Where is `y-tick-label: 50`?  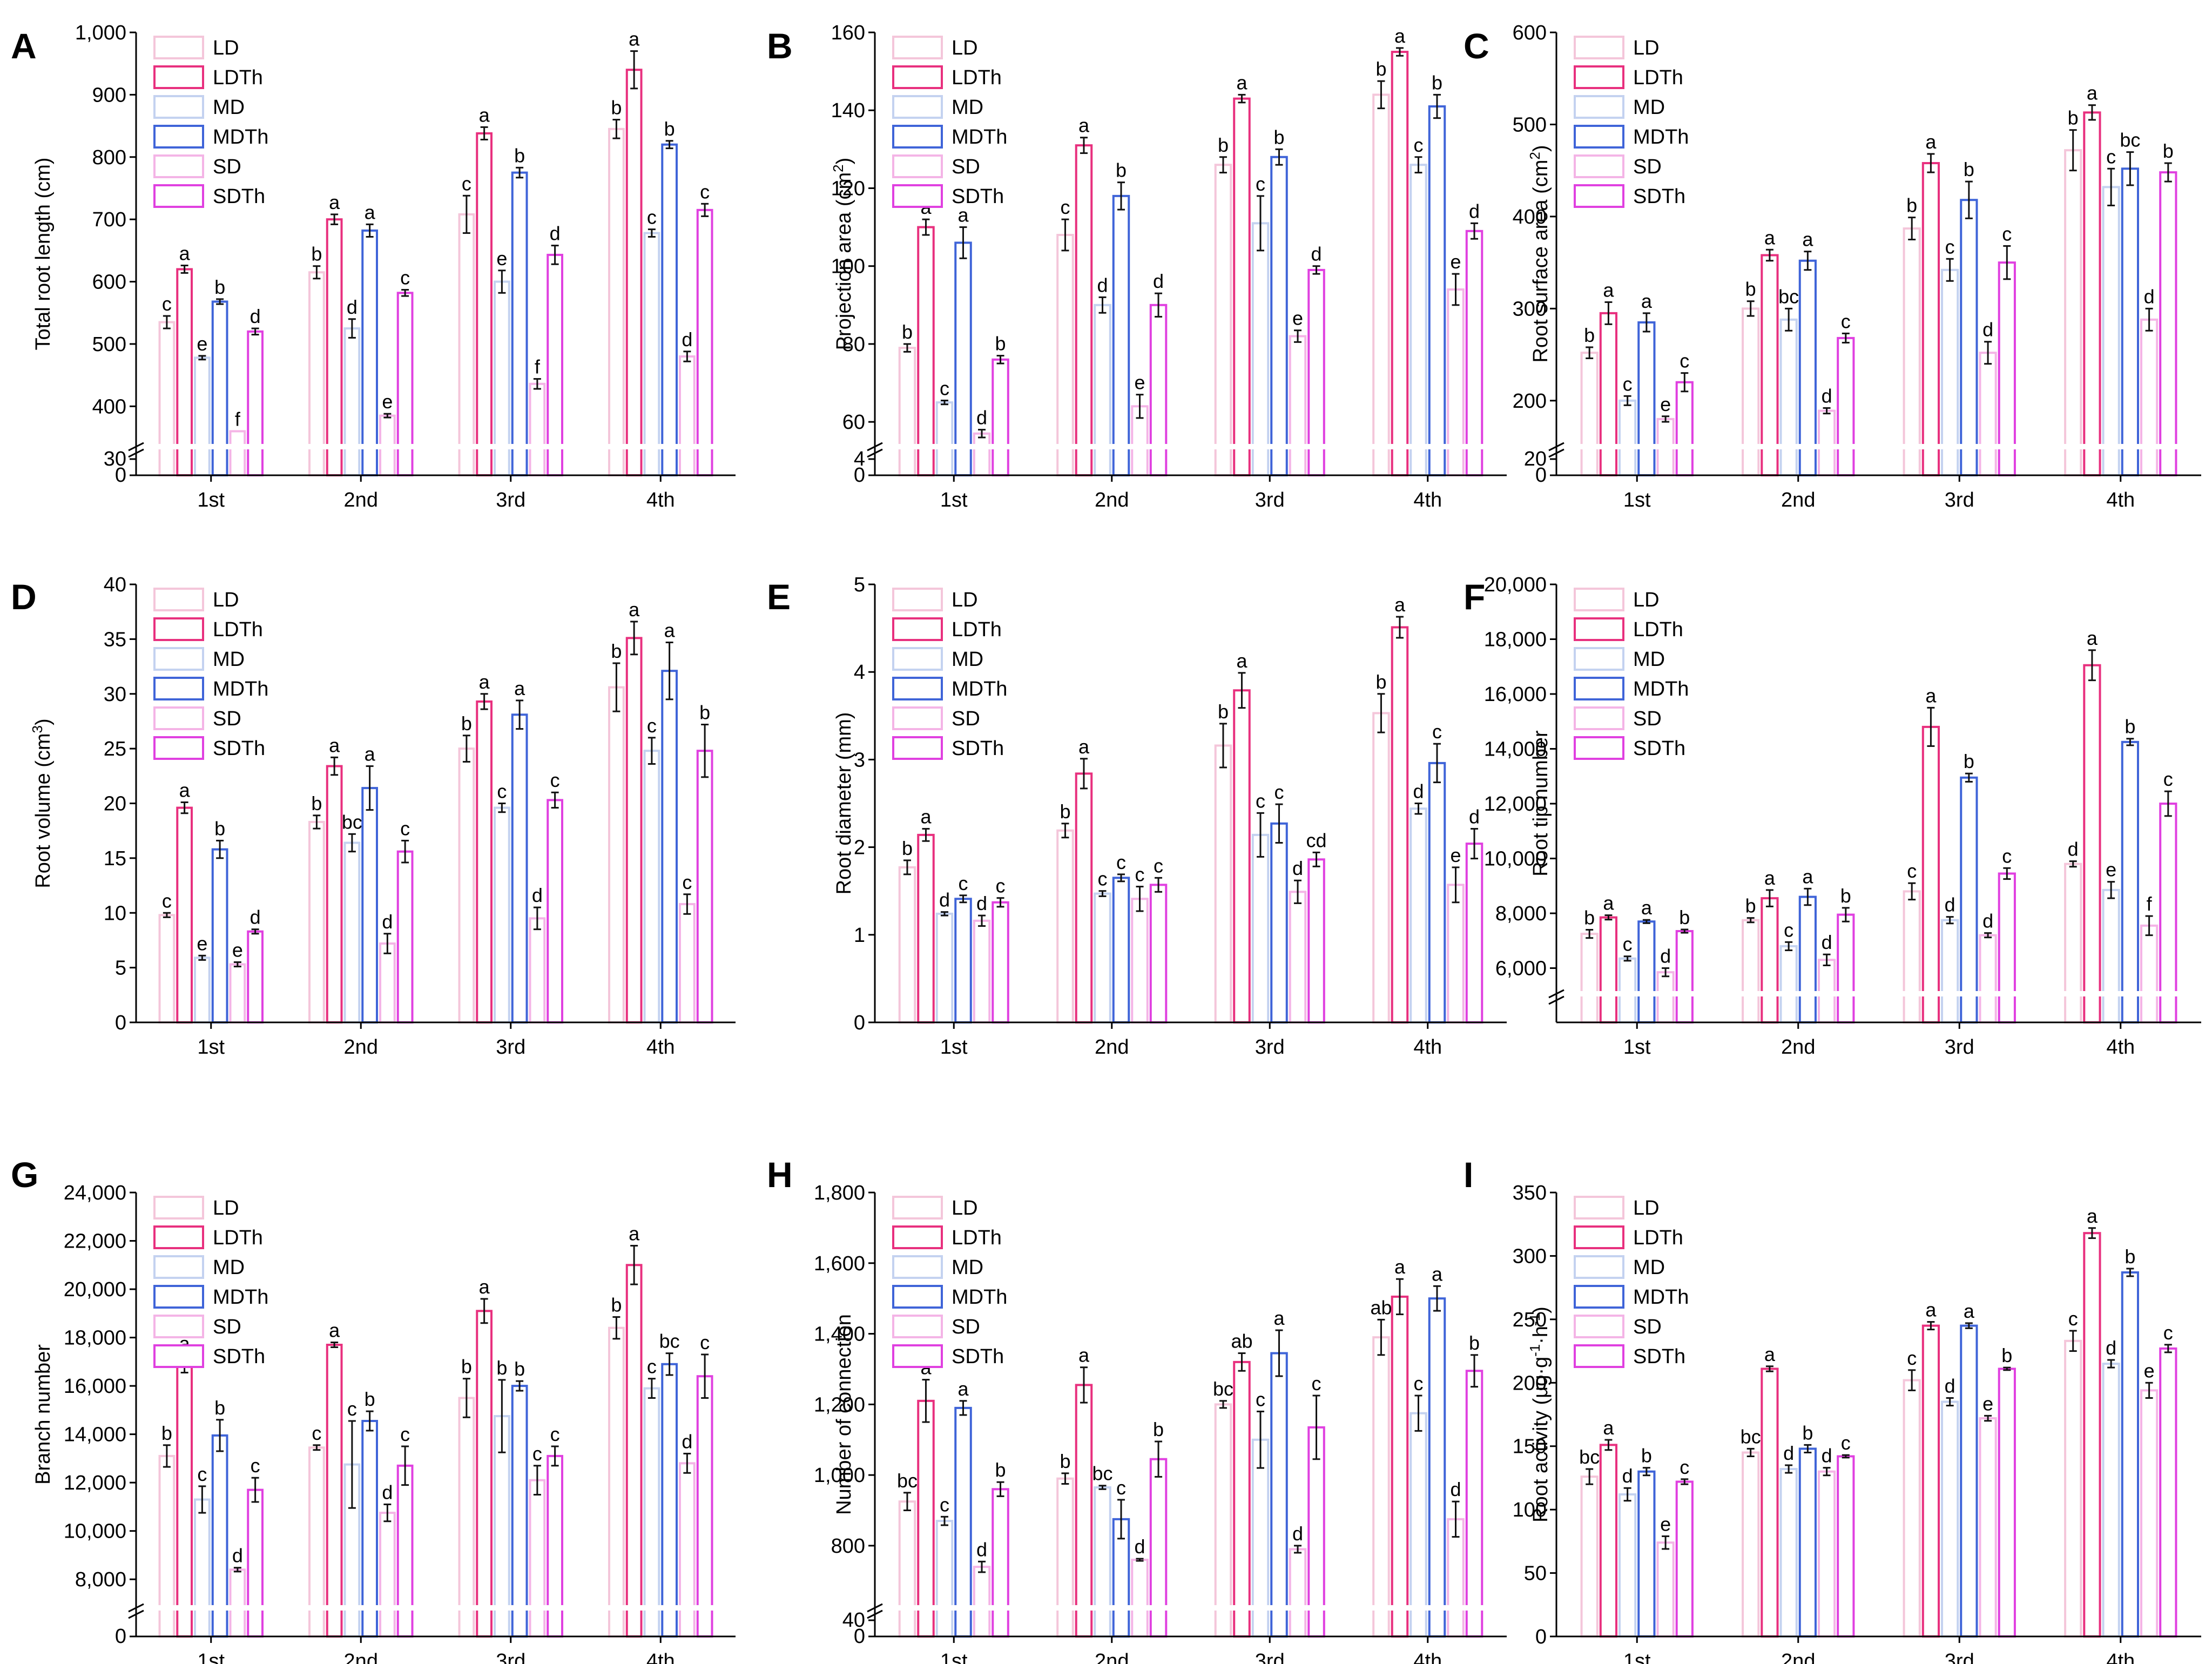
y-tick-label: 50 is located at coordinates (1535, 1573).